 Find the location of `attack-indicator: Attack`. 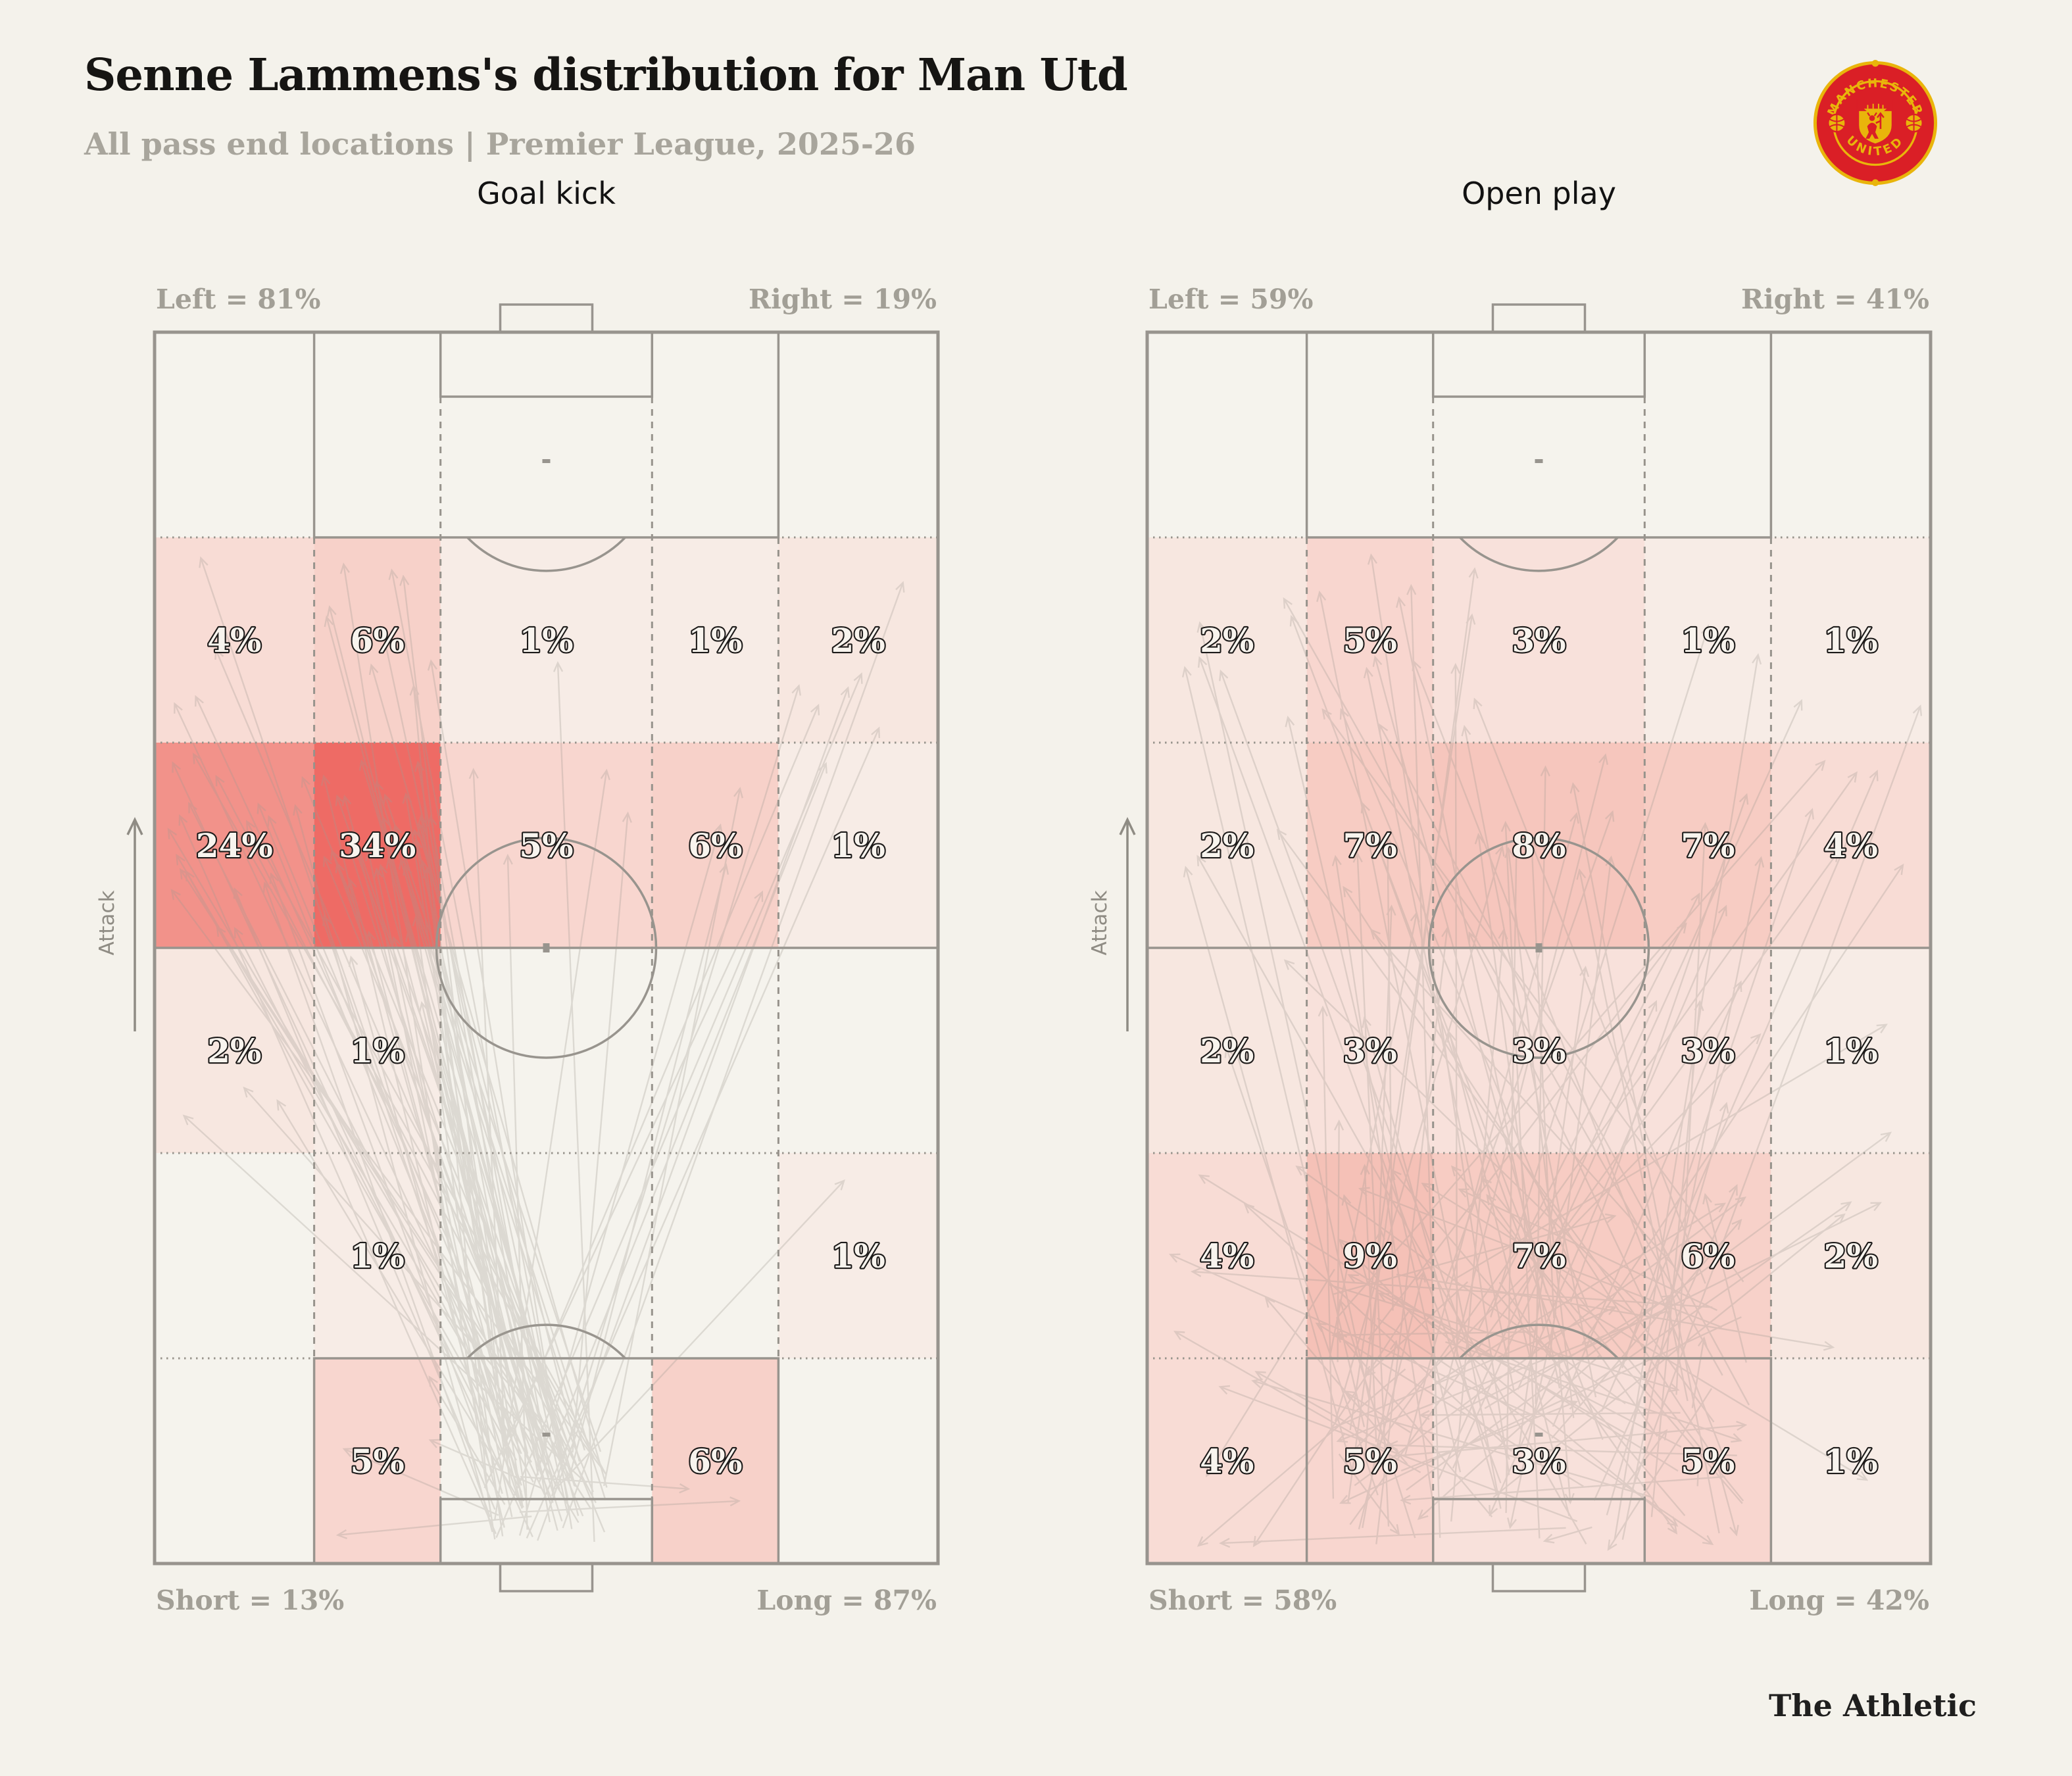

attack-indicator: Attack is located at coordinates (119, 923).